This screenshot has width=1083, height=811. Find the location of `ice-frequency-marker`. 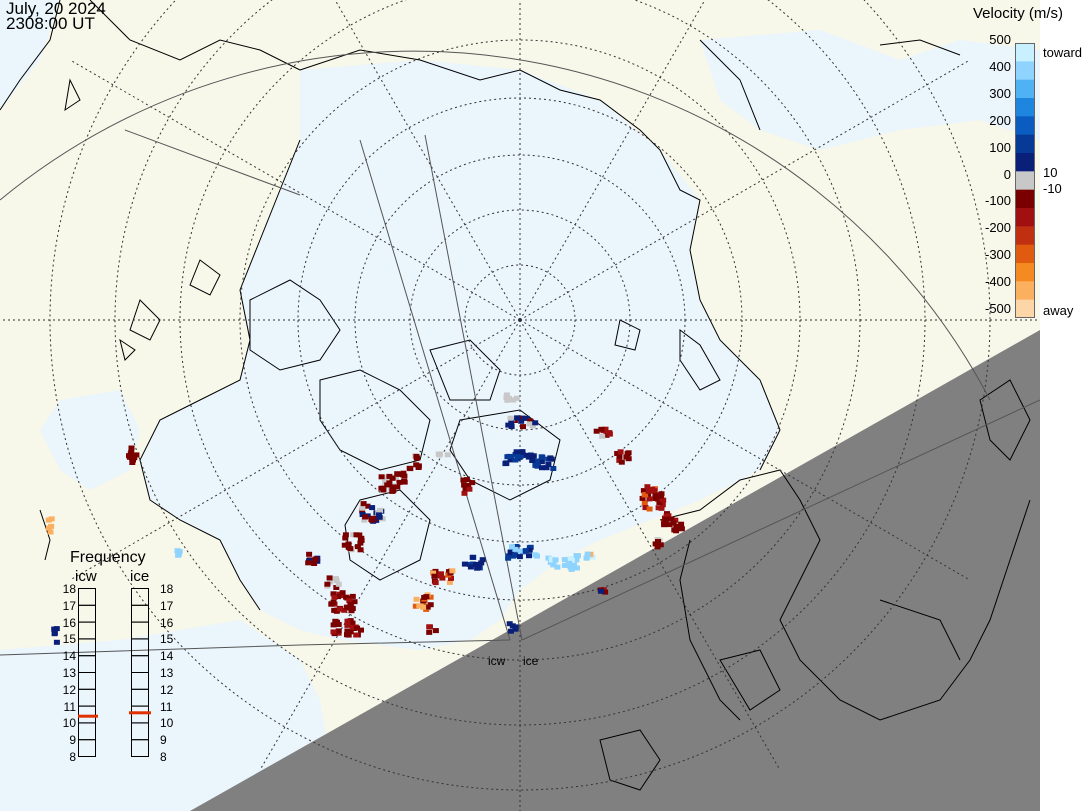

ice-frequency-marker is located at coordinates (140, 713).